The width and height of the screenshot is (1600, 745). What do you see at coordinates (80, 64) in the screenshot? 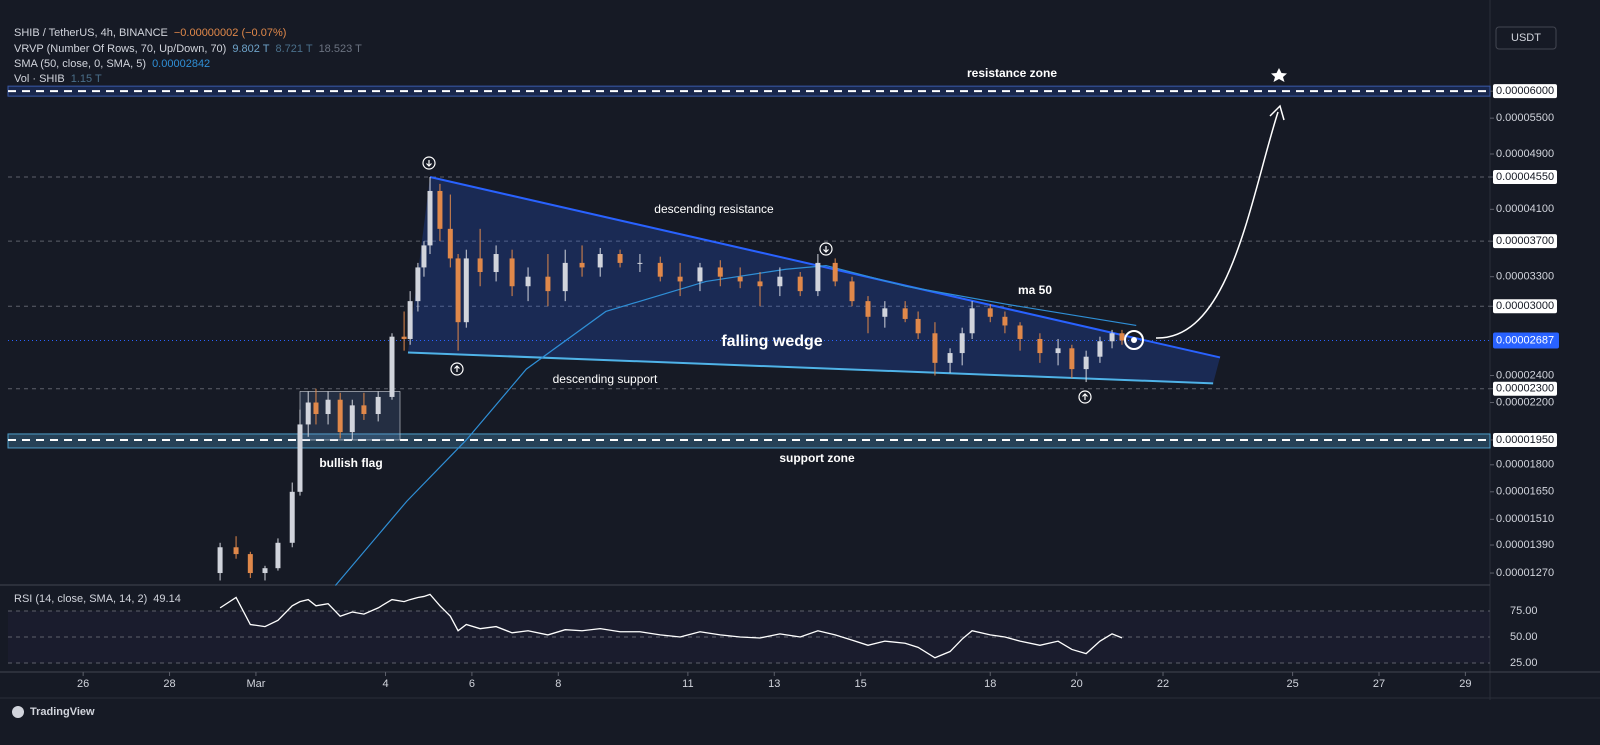
I see `indicator-name: SMA (50, close, 0, SMA, 5)` at bounding box center [80, 64].